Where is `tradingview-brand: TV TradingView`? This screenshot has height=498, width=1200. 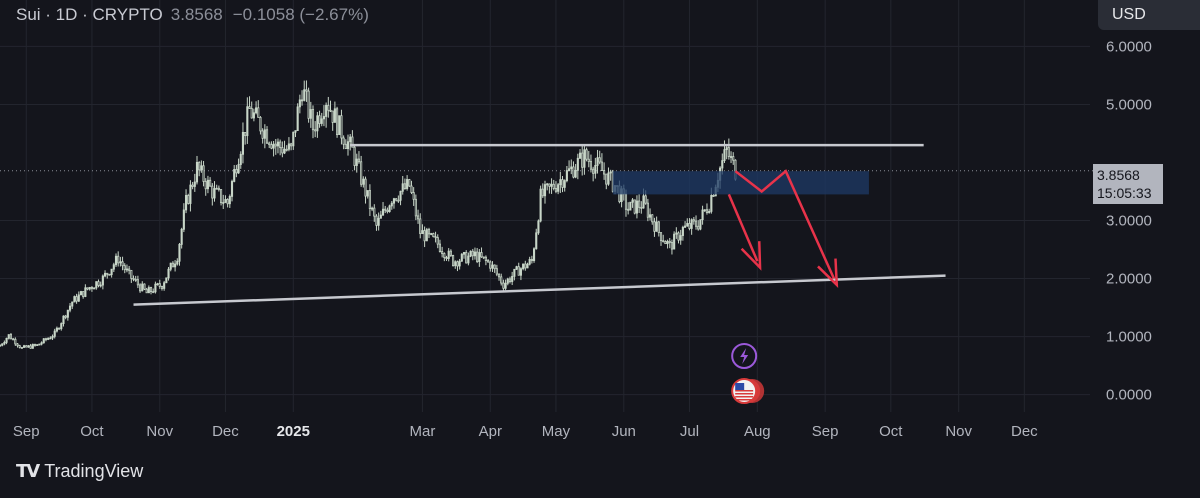
tradingview-brand: TV TradingView is located at coordinates (79, 471).